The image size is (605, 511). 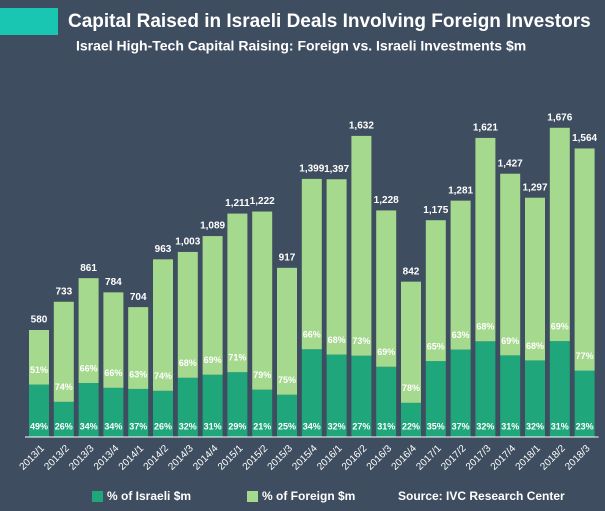 What do you see at coordinates (535, 426) in the screenshot?
I see `segment-label: 32%` at bounding box center [535, 426].